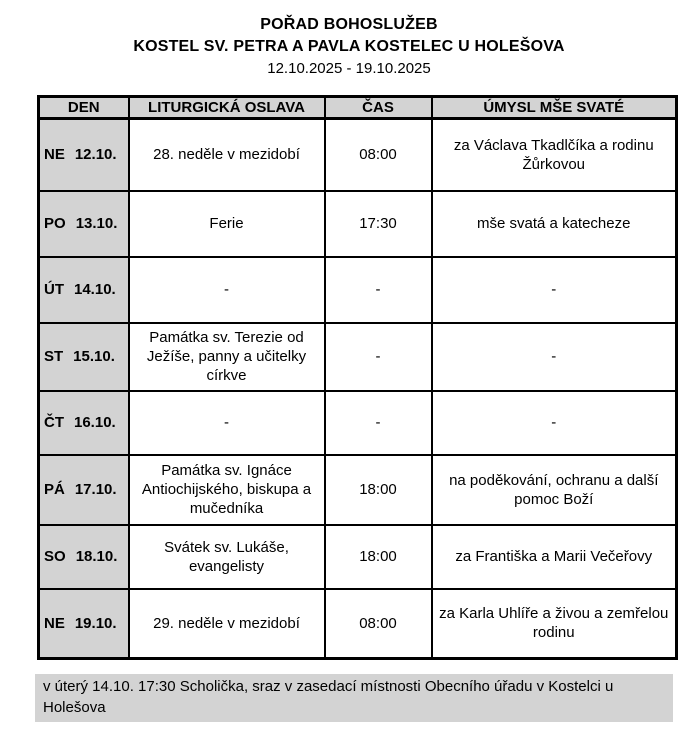  I want to click on day-cell: NE 19.10., so click(83, 623).